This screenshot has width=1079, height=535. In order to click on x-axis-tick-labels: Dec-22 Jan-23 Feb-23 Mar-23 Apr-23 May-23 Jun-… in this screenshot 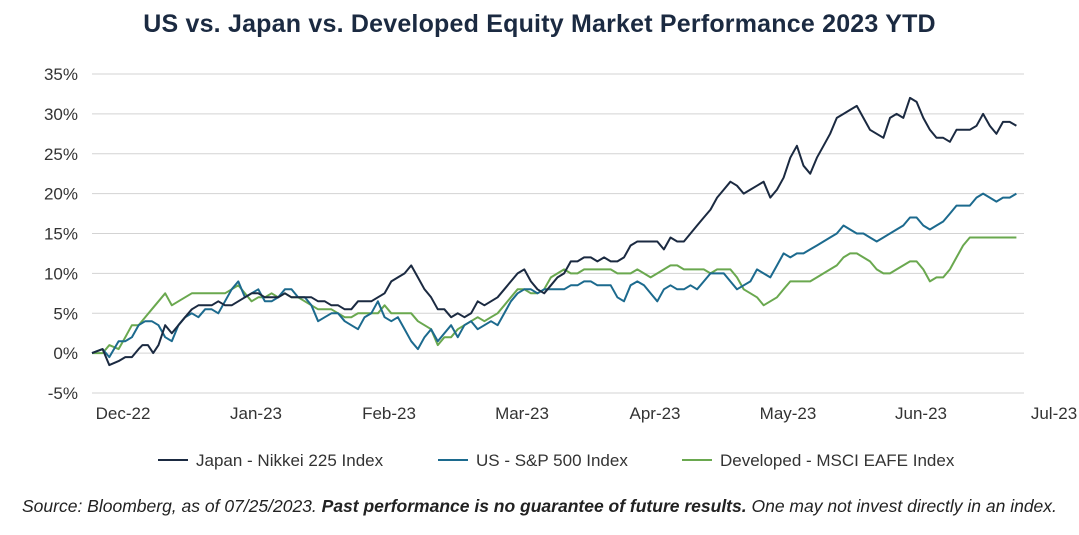, I will do `click(587, 413)`.